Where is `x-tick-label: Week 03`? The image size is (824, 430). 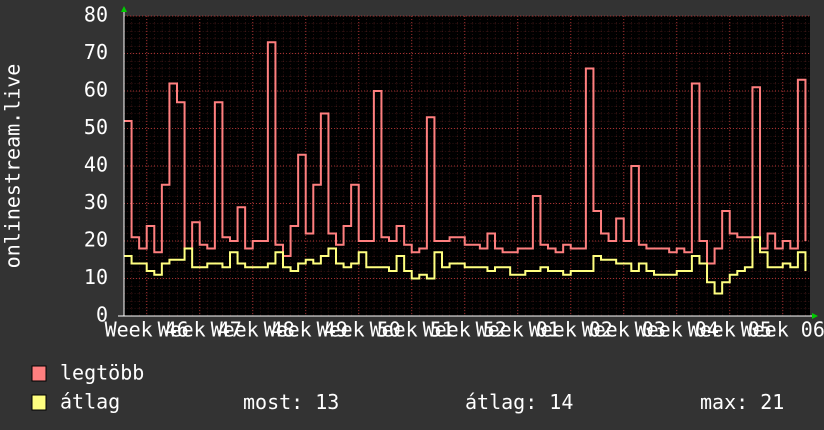 x-tick-label: Week 03 is located at coordinates (624, 330).